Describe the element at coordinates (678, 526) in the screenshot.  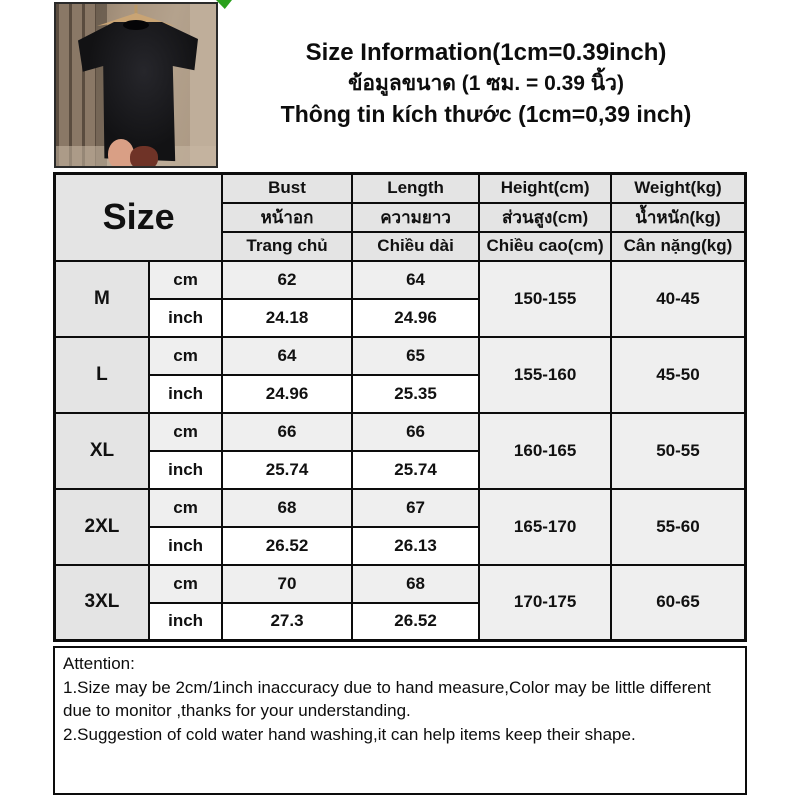
I see `weight-cell: 55-60` at that location.